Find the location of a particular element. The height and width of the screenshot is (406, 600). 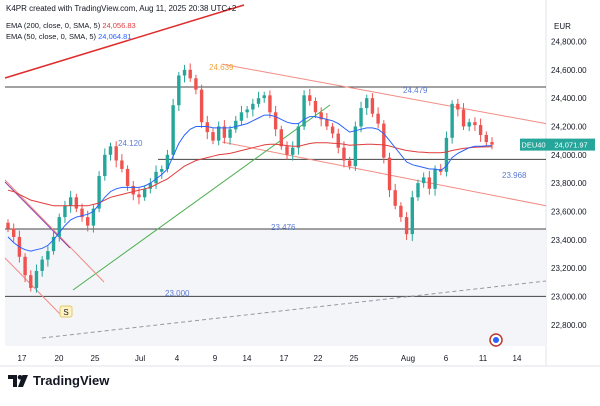

y-tick-label: 24,000.00 is located at coordinates (569, 155).